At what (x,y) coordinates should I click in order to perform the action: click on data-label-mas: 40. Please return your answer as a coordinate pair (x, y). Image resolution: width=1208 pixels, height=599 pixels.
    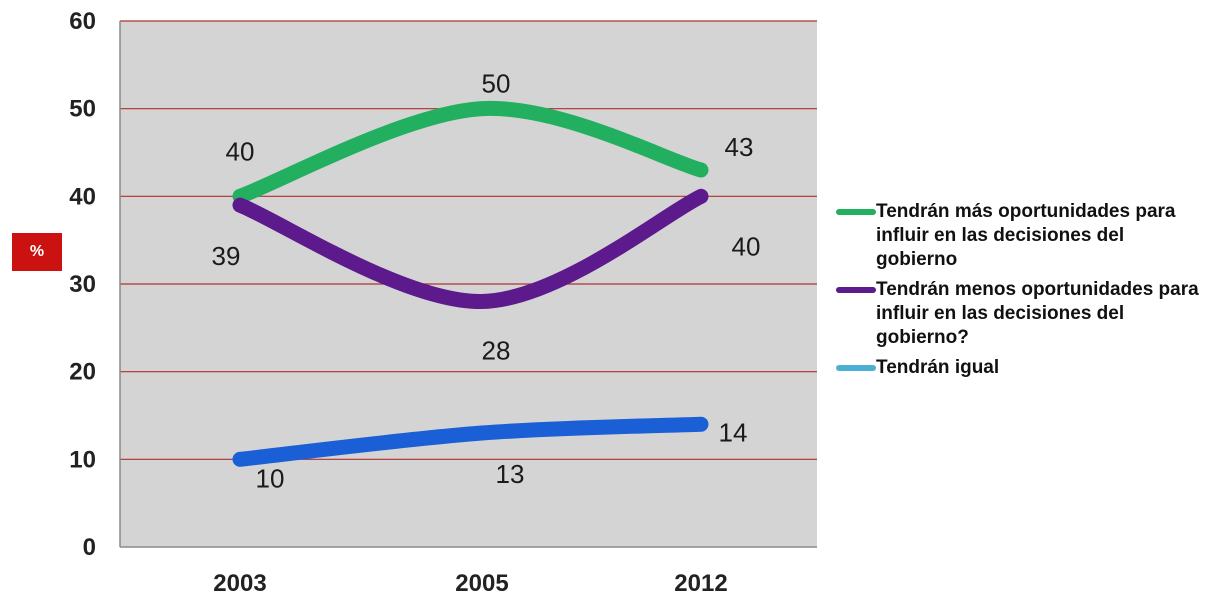
    Looking at the image, I should click on (240, 151).